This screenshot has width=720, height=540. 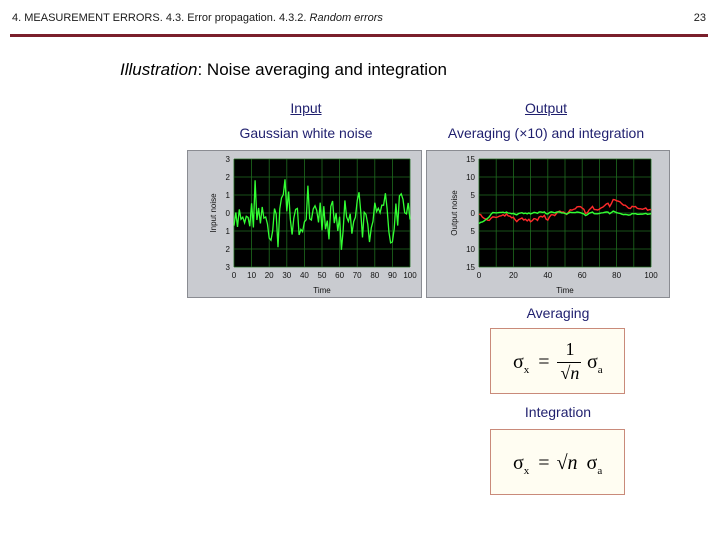 I want to click on averaging-formula: σx =, so click(x=531, y=363).